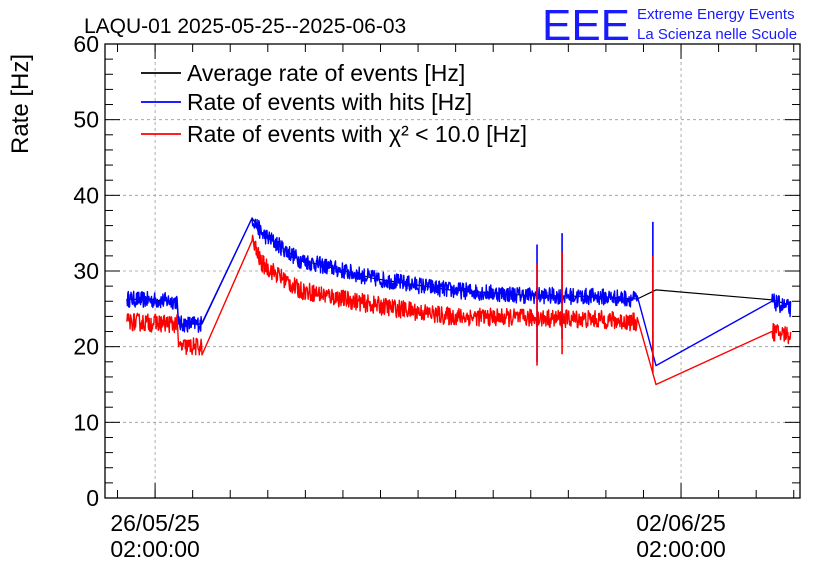 This screenshot has width=836, height=572. What do you see at coordinates (86, 271) in the screenshot?
I see `y-tick-label: 30` at bounding box center [86, 271].